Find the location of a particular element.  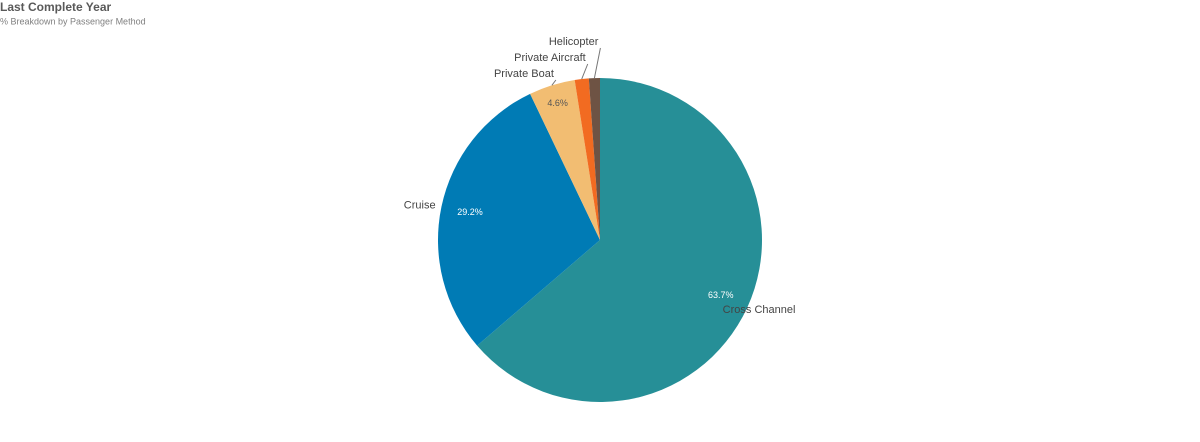

slice-label: Cross Channel is located at coordinates (759, 310).